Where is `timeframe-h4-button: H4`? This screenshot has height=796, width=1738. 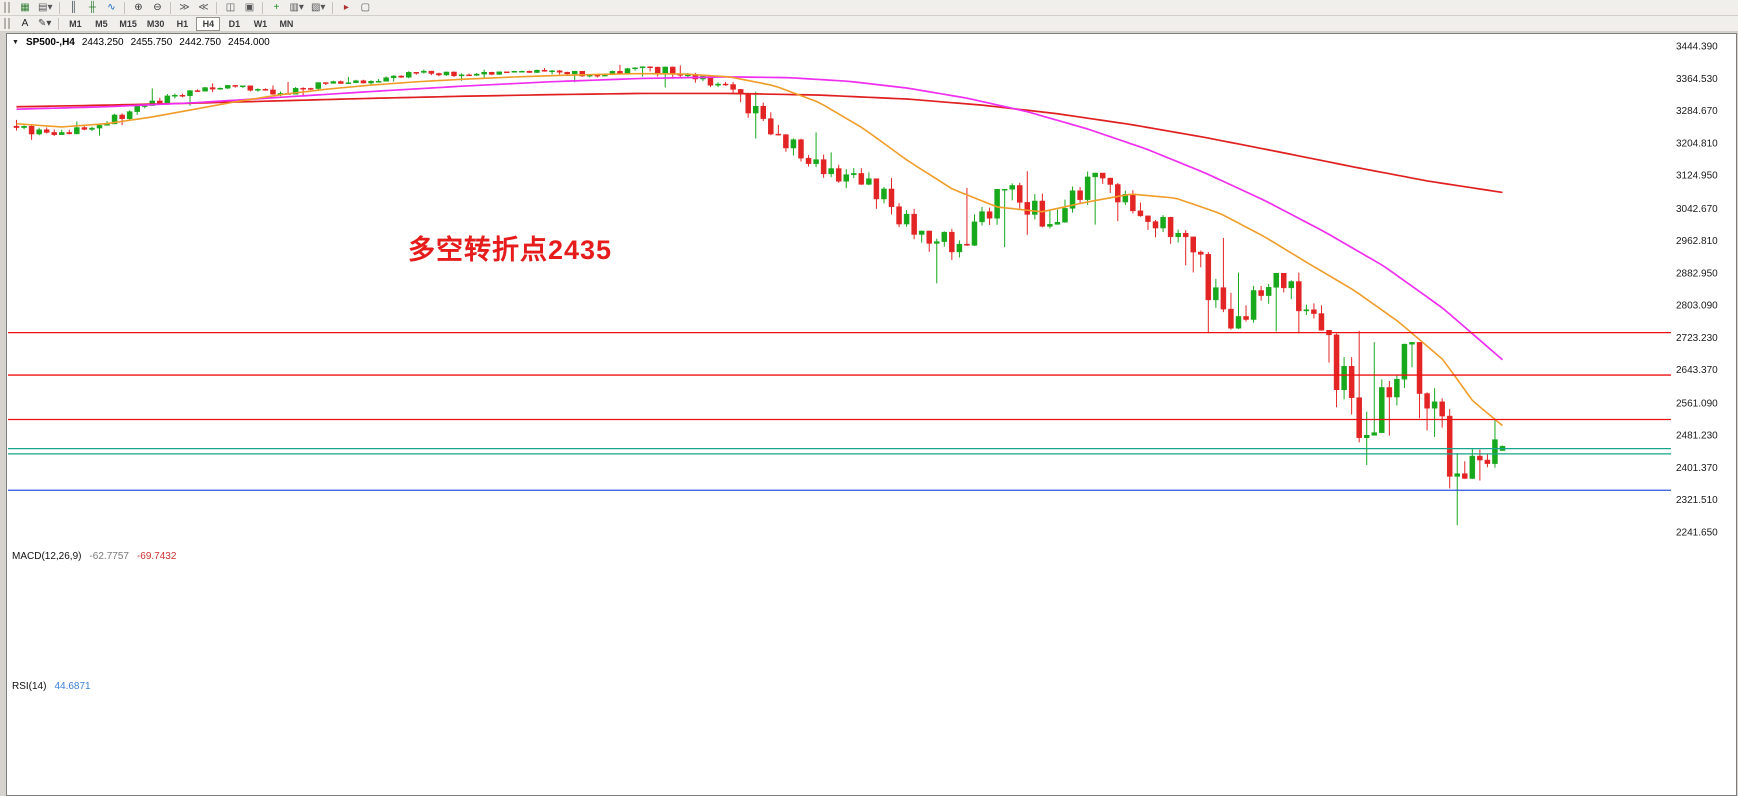 timeframe-h4-button: H4 is located at coordinates (208, 23).